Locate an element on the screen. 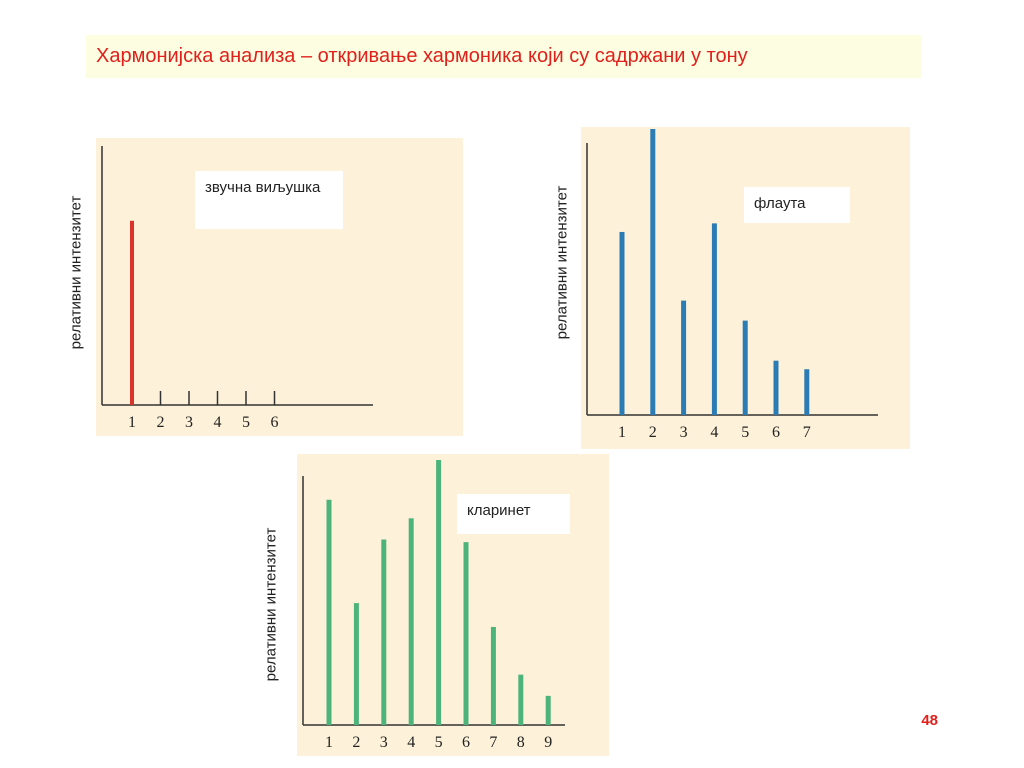  chart-panel-clarinet: 1 2 3 4 5 6 7 8 9 кларинет is located at coordinates (453, 605).